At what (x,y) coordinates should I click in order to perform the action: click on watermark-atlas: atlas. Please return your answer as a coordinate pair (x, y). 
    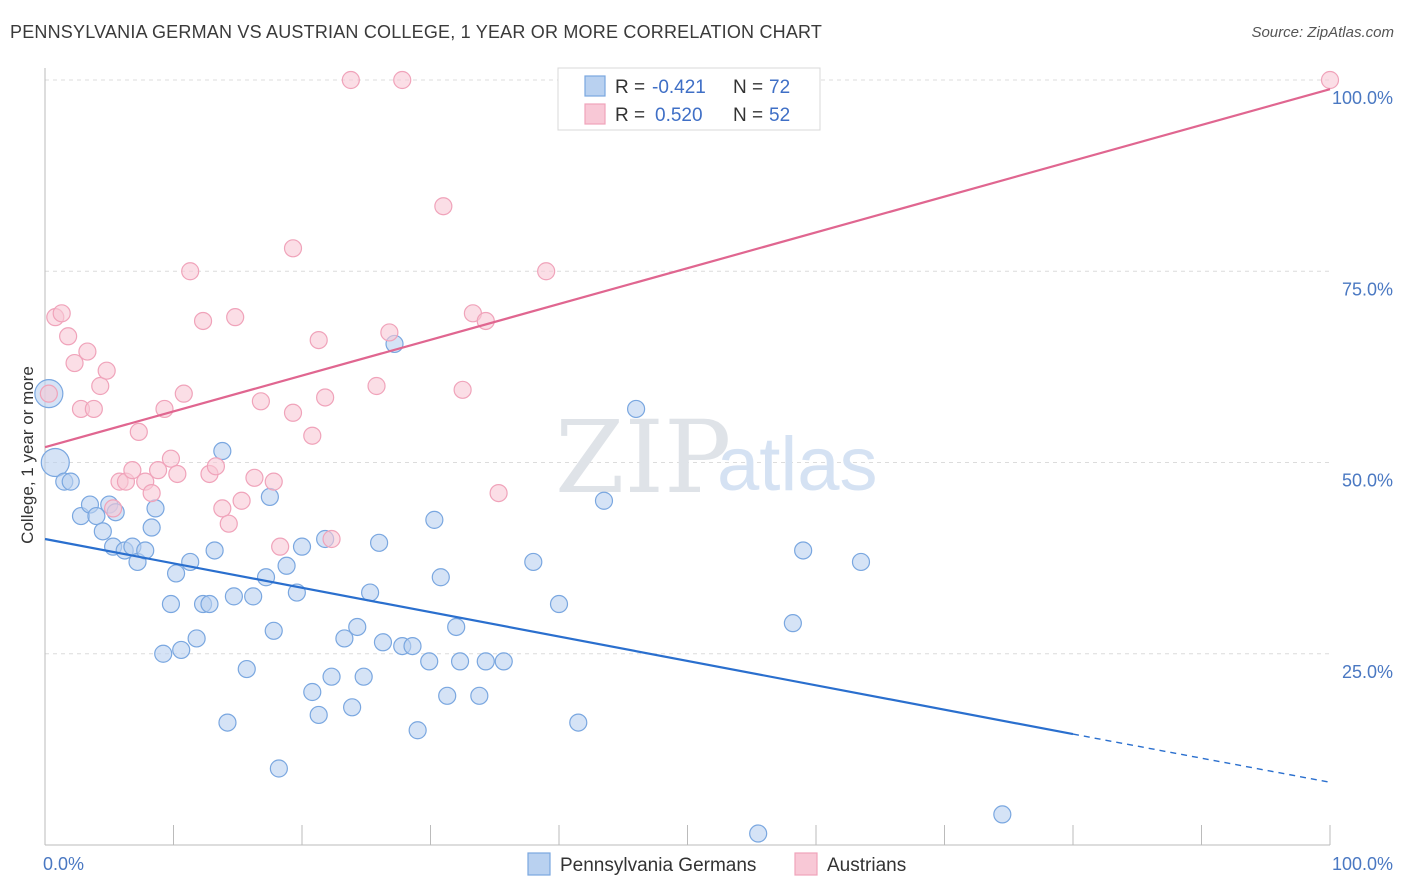
    Looking at the image, I should click on (797, 464).